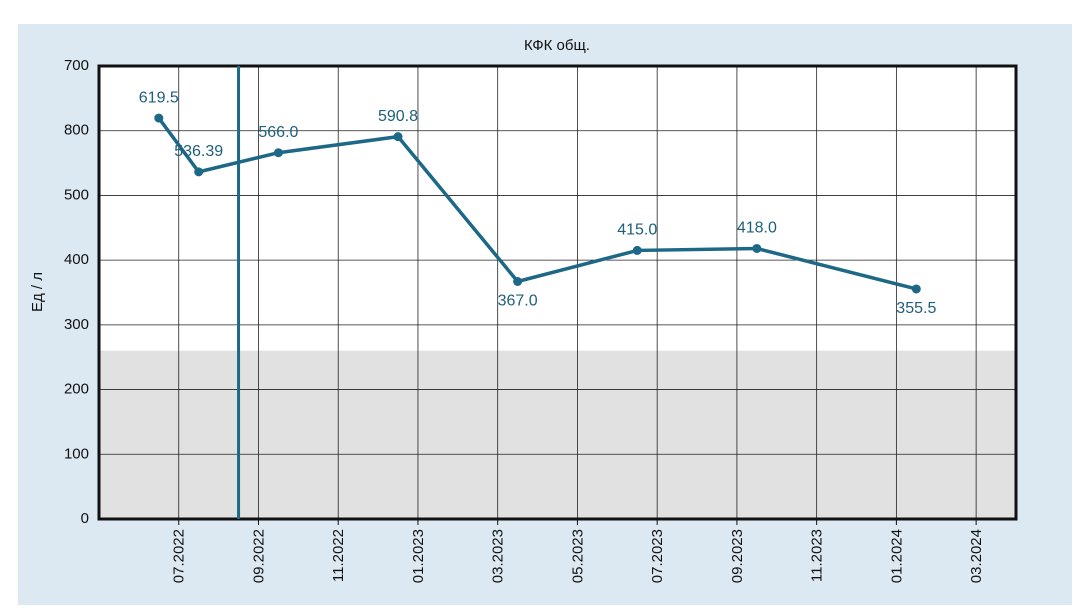 The width and height of the screenshot is (1087, 613). What do you see at coordinates (757, 228) in the screenshot?
I see `data-label: 418.0` at bounding box center [757, 228].